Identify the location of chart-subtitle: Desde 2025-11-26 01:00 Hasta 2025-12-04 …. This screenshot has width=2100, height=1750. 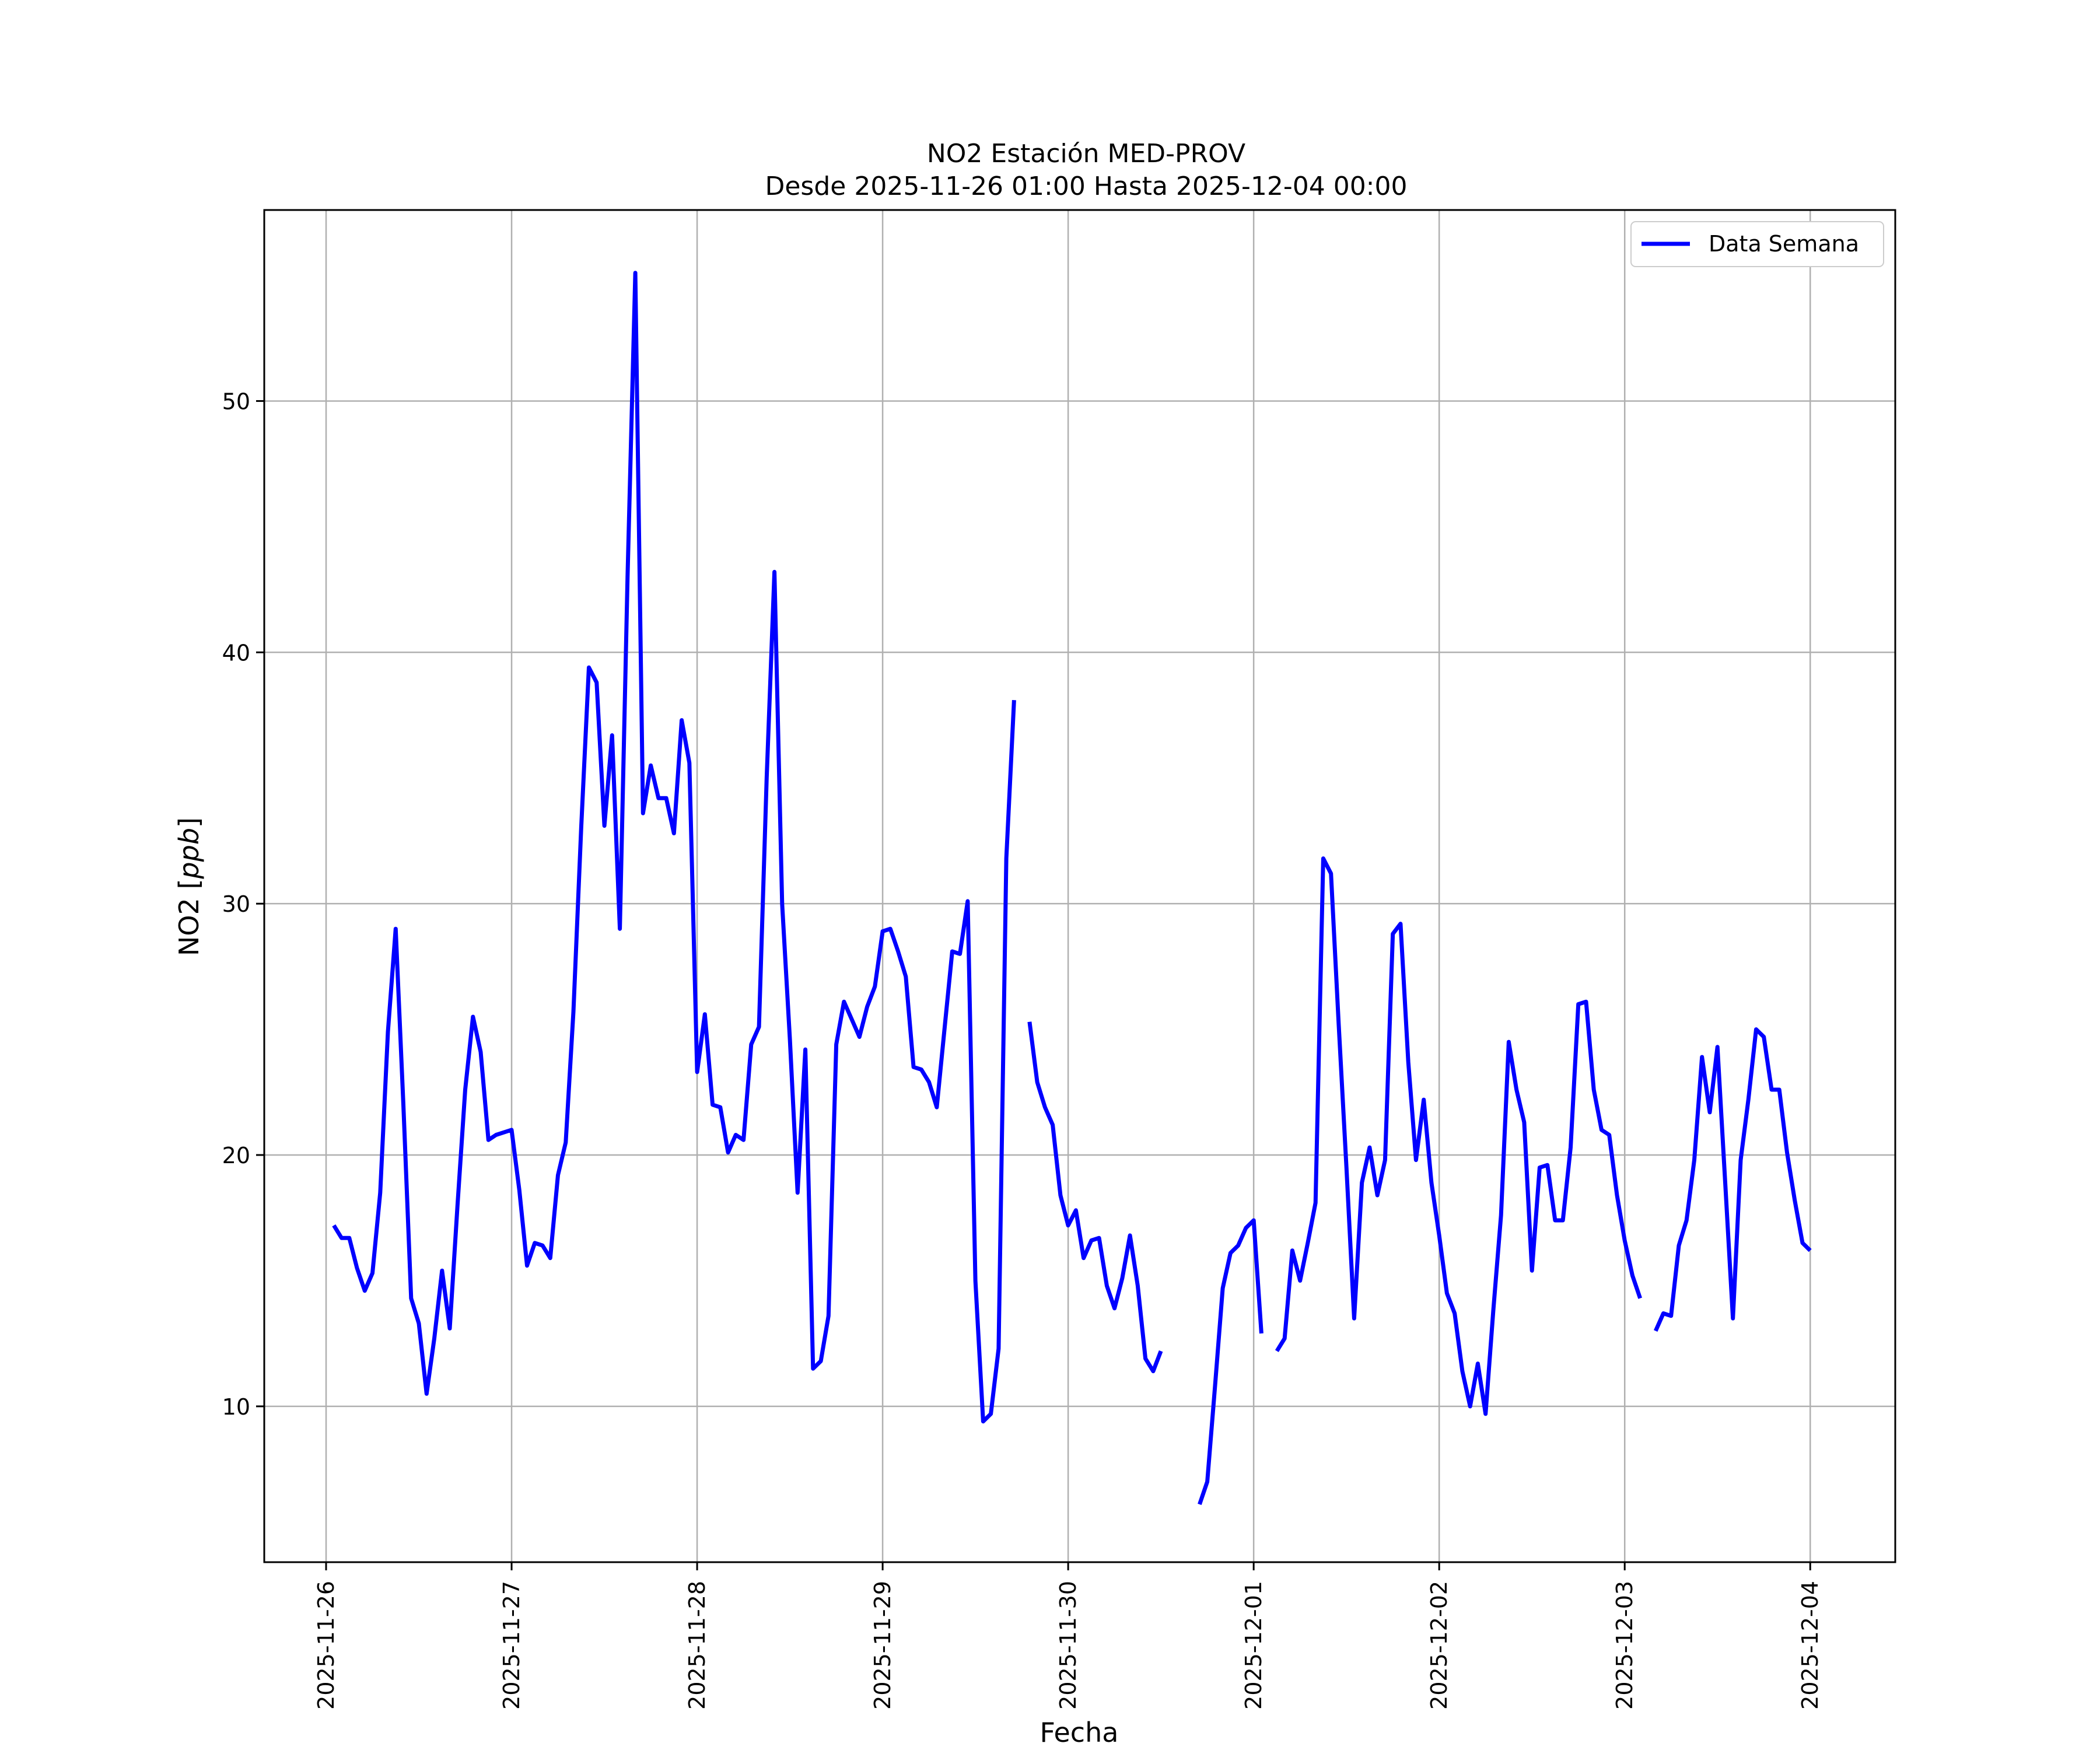
(1086, 187).